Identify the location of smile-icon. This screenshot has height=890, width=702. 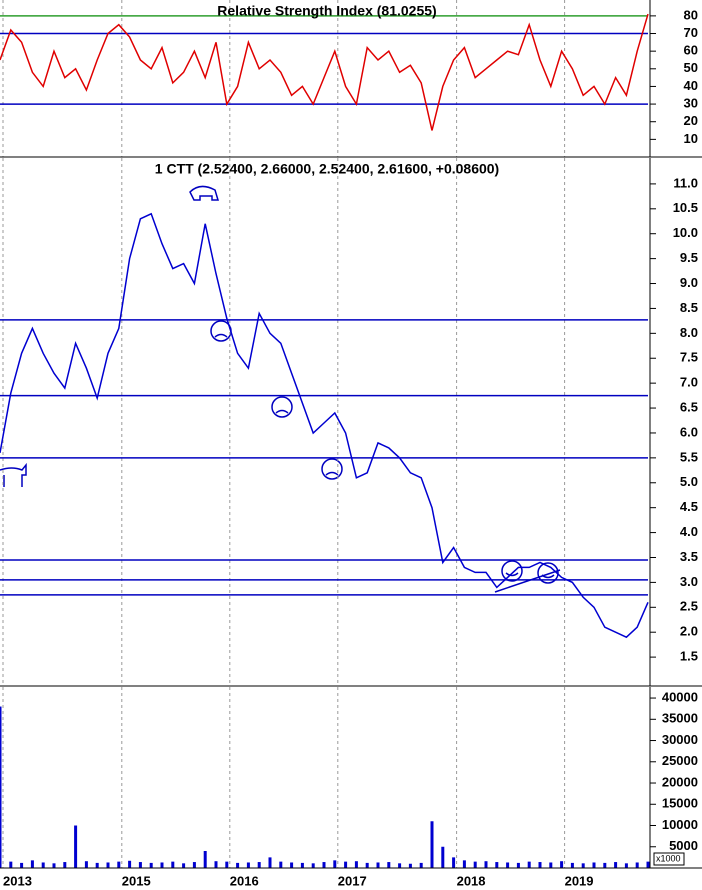
(548, 573).